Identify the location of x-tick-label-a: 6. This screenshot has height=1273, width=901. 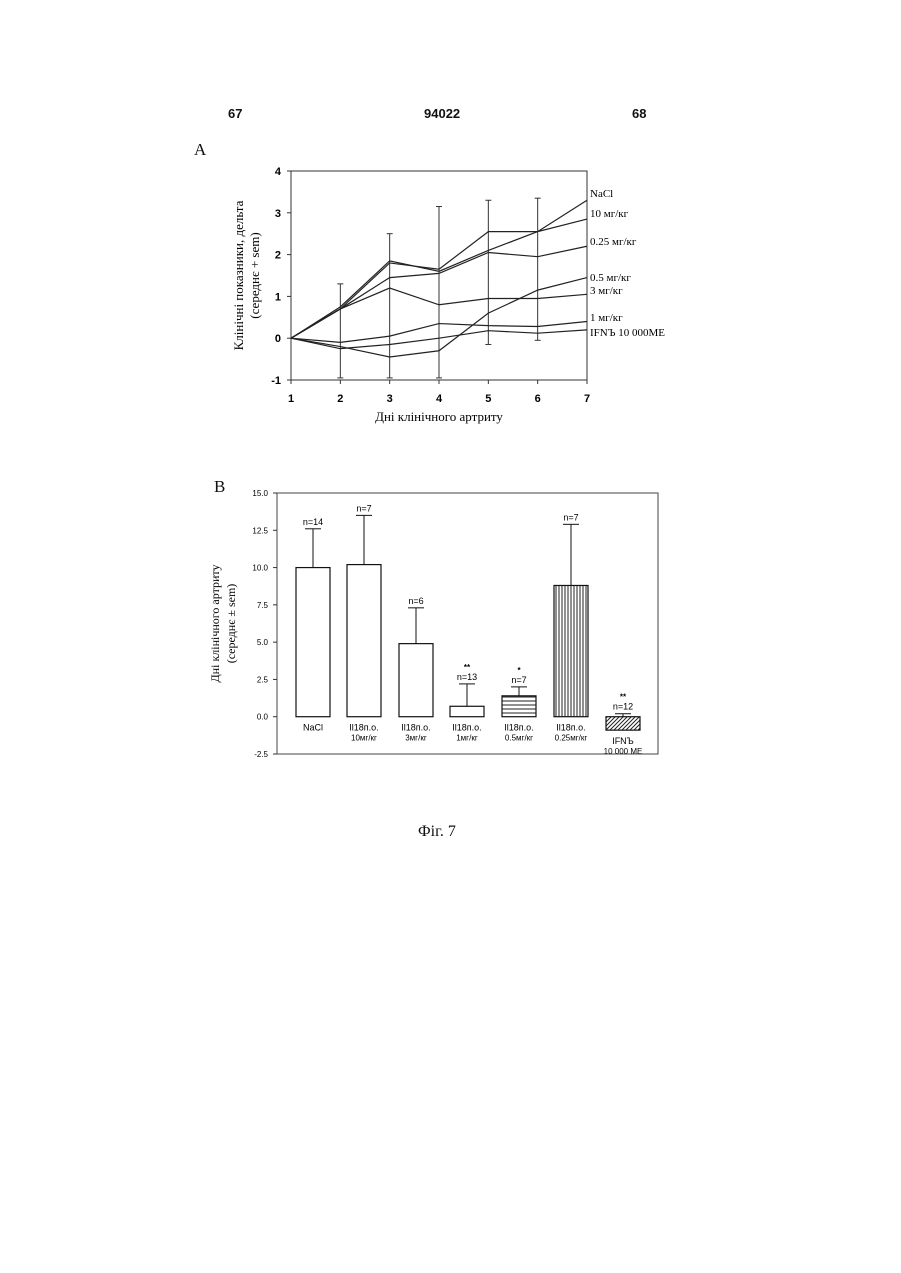
(538, 399).